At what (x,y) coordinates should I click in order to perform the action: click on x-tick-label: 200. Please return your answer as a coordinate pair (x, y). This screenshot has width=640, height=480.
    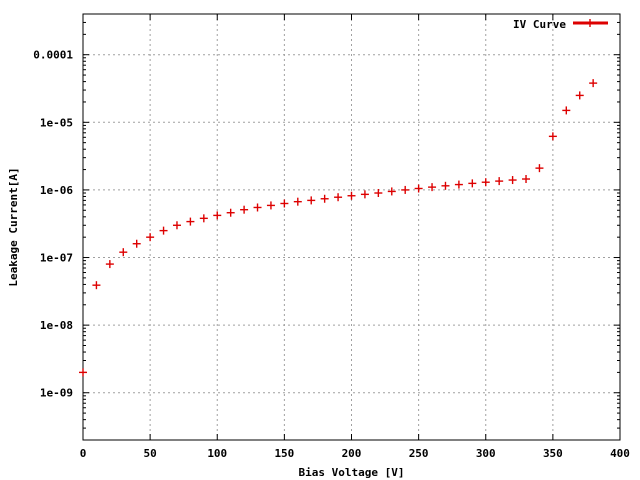
    Looking at the image, I should click on (352, 453).